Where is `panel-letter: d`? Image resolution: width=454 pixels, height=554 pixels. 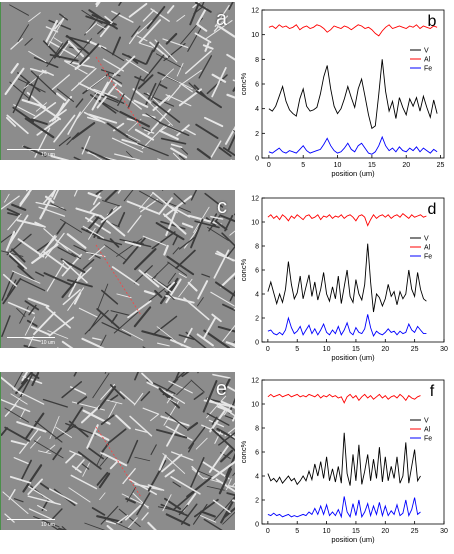
panel-letter: d is located at coordinates (432, 209).